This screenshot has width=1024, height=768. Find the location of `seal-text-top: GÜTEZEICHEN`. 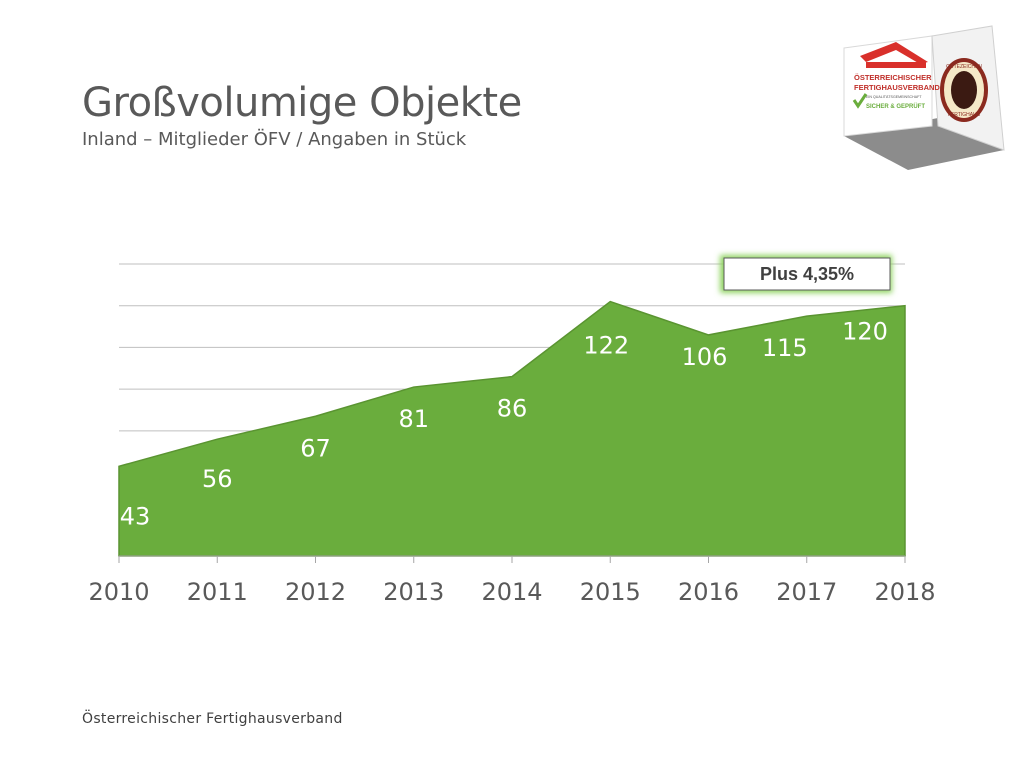

seal-text-top: GÜTEZEICHEN is located at coordinates (964, 66).